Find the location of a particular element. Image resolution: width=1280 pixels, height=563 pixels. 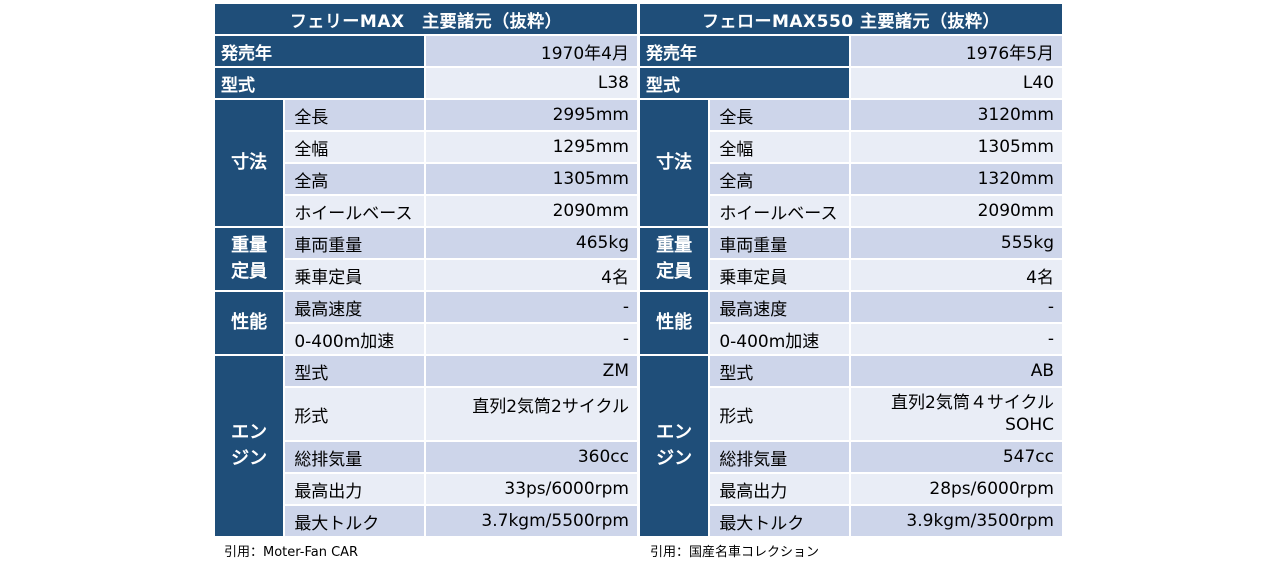

row-value: 28ps/6000rpm is located at coordinates (956, 489).